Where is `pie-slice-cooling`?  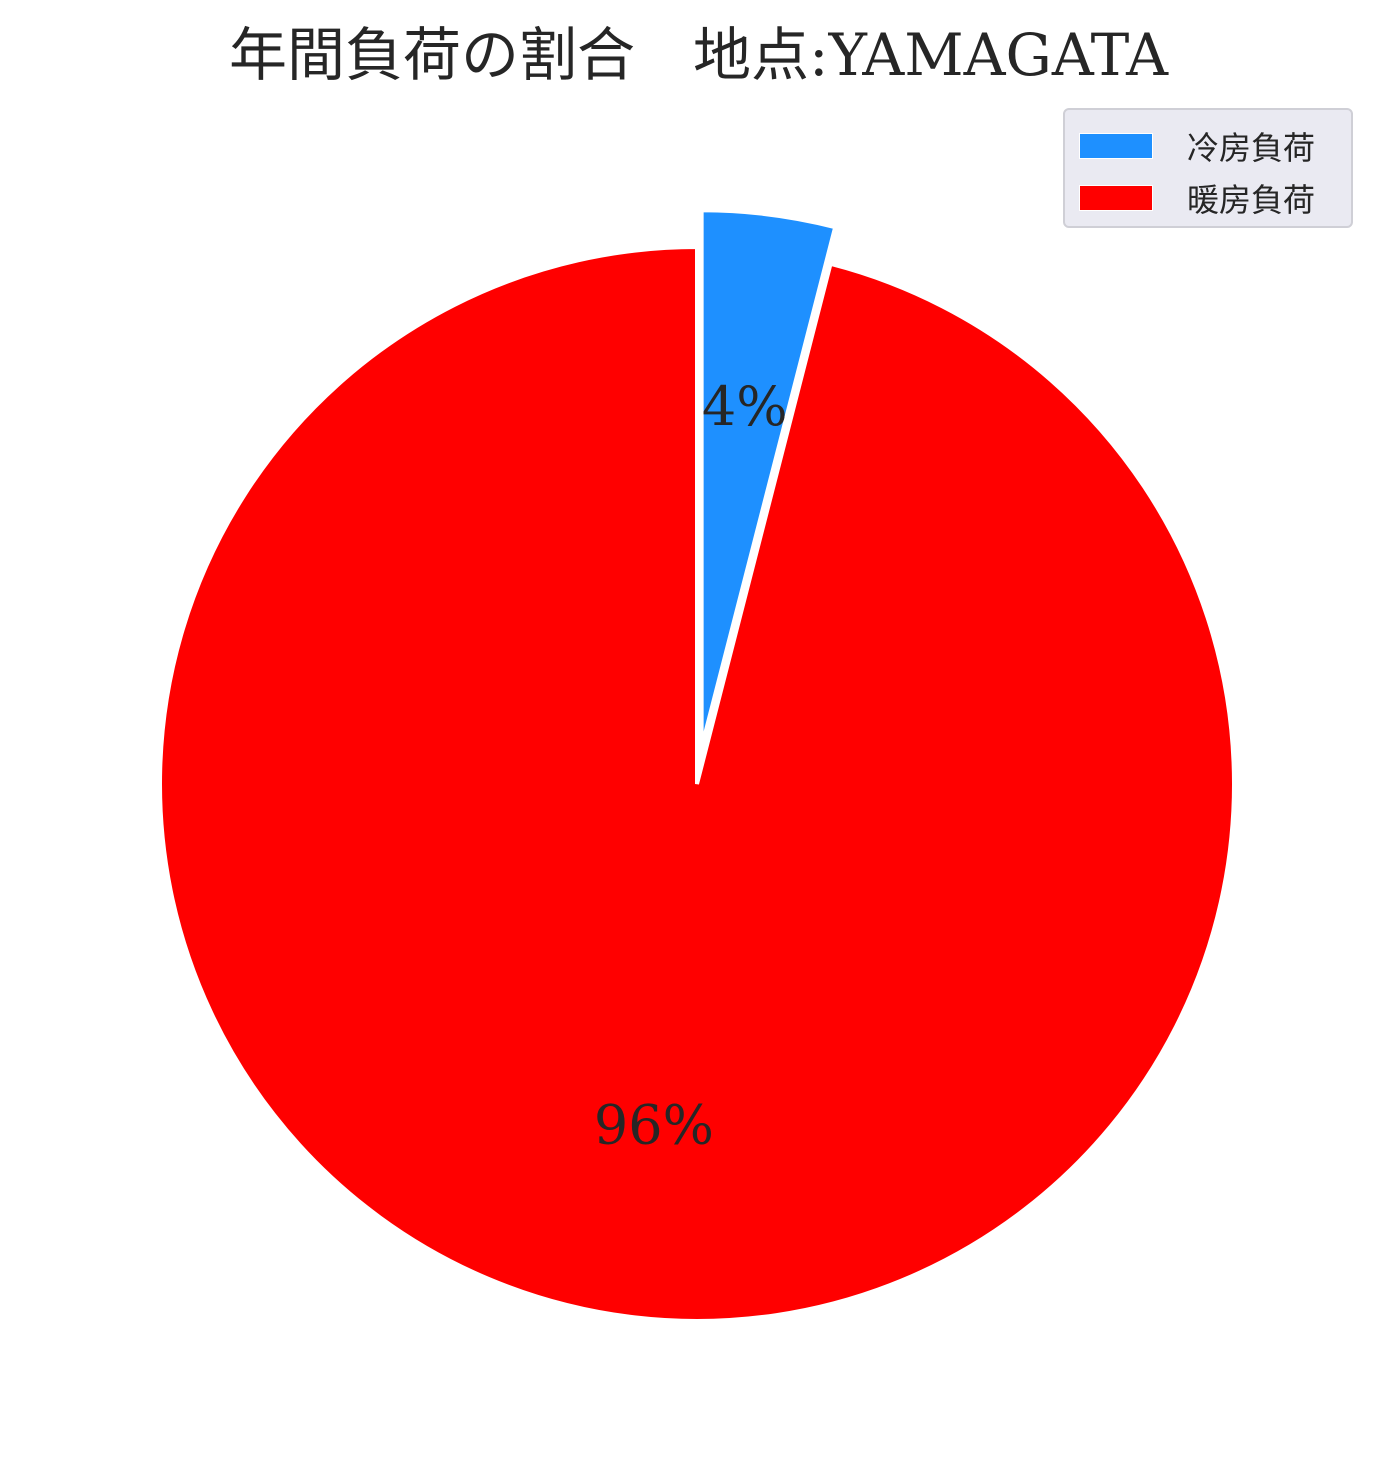
pie-slice-cooling is located at coordinates (768, 478).